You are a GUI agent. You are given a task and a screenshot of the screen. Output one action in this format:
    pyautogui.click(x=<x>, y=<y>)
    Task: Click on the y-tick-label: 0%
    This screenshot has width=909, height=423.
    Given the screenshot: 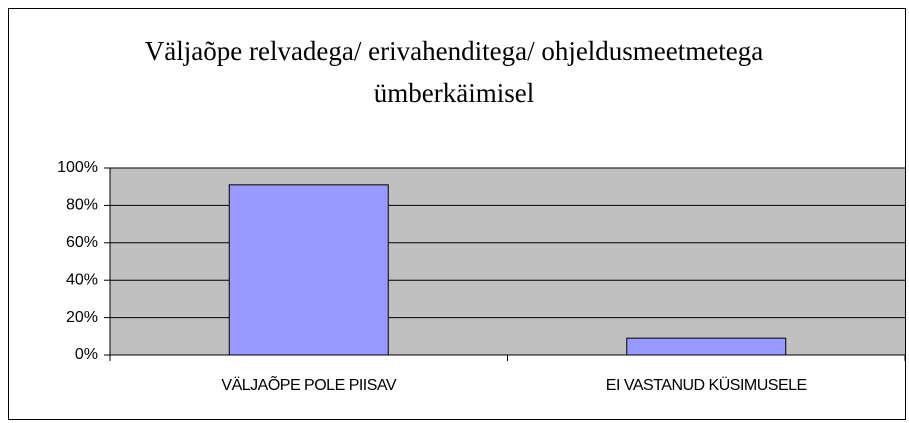 What is the action you would take?
    pyautogui.click(x=86, y=354)
    